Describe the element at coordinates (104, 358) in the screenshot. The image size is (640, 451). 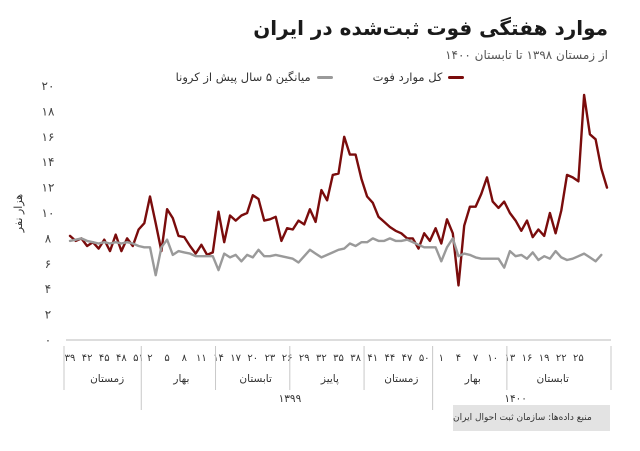
I see `x-tick-label: ۴۵` at that location.